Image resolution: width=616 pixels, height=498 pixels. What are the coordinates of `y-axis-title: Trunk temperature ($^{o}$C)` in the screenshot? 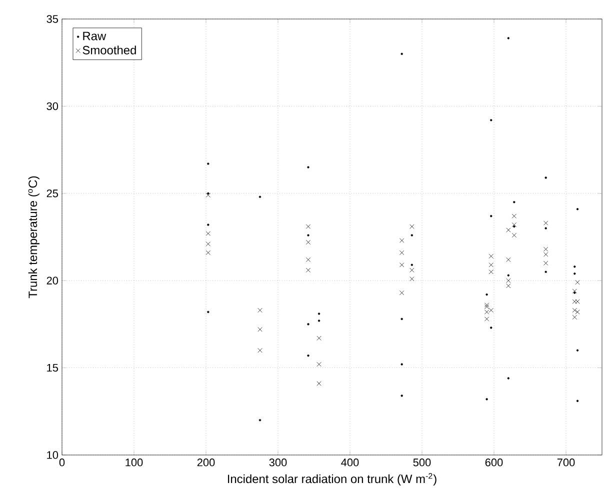 It's located at (34, 237).